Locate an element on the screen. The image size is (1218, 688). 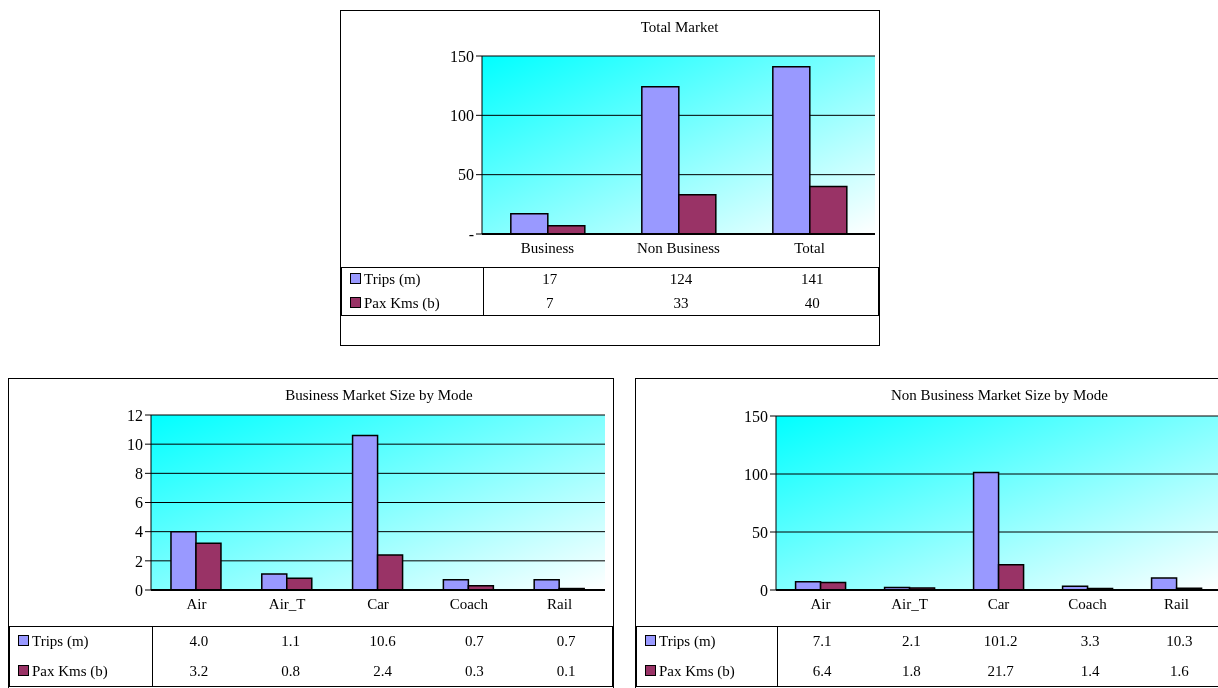
y-tick-label: - is located at coordinates (471, 234).